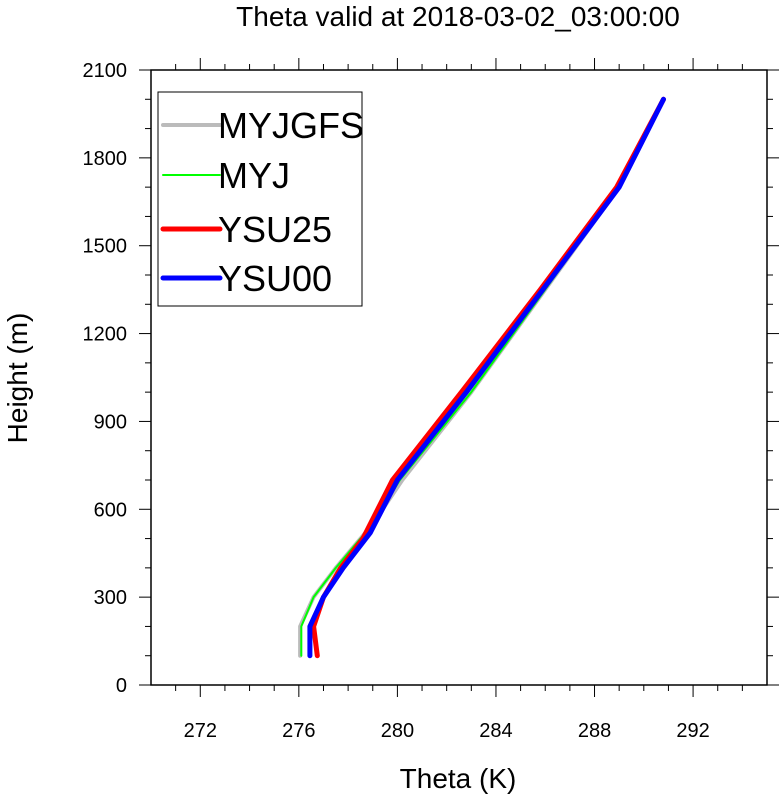 The image size is (783, 796). I want to click on legend-box, so click(260, 199).